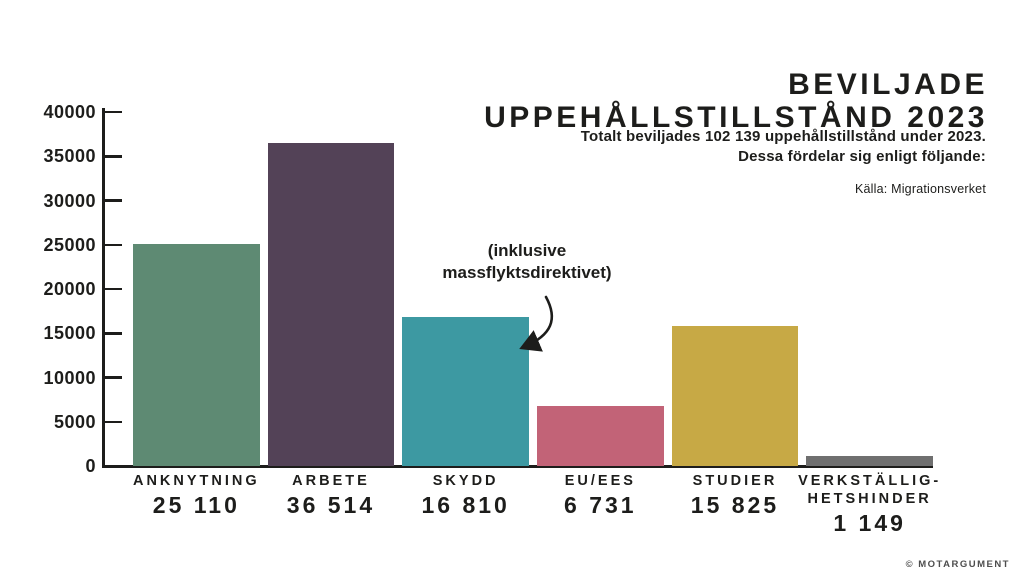 The width and height of the screenshot is (1024, 582). I want to click on bar-label-block: STUDIER 15 825, so click(735, 495).